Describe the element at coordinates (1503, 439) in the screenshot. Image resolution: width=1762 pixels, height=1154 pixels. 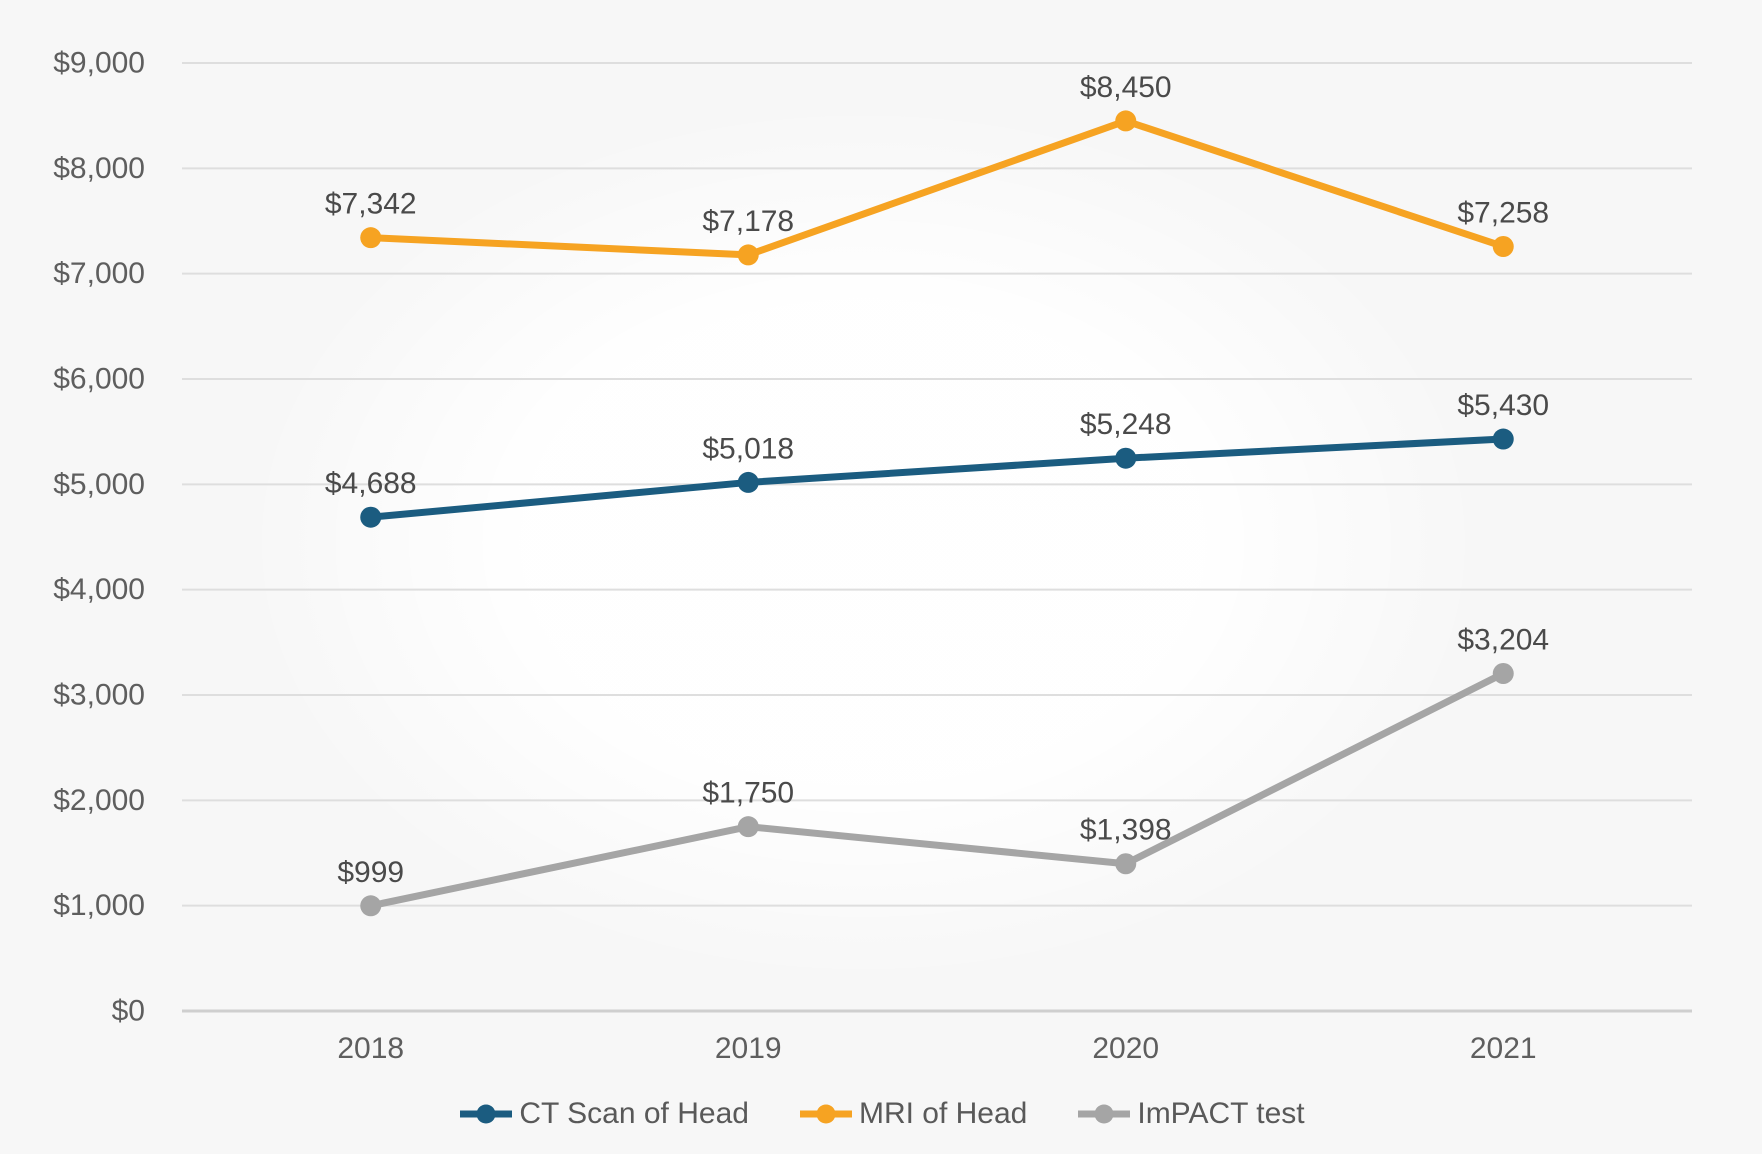
I see `data-point-ct-scan-of-head-2021` at that location.